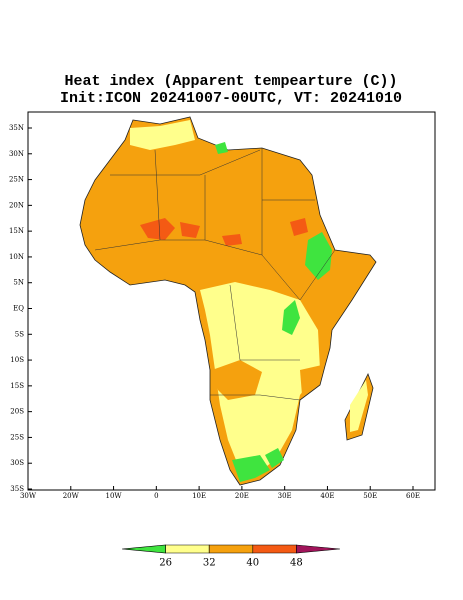 This screenshot has width=463, height=600. Describe the element at coordinates (199, 496) in the screenshot. I see `lon-label: 10E` at that location.